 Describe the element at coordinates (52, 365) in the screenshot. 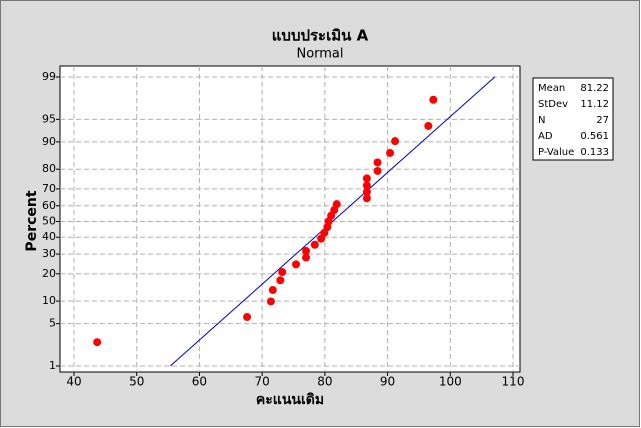

I see `y-tick-label: 1` at that location.